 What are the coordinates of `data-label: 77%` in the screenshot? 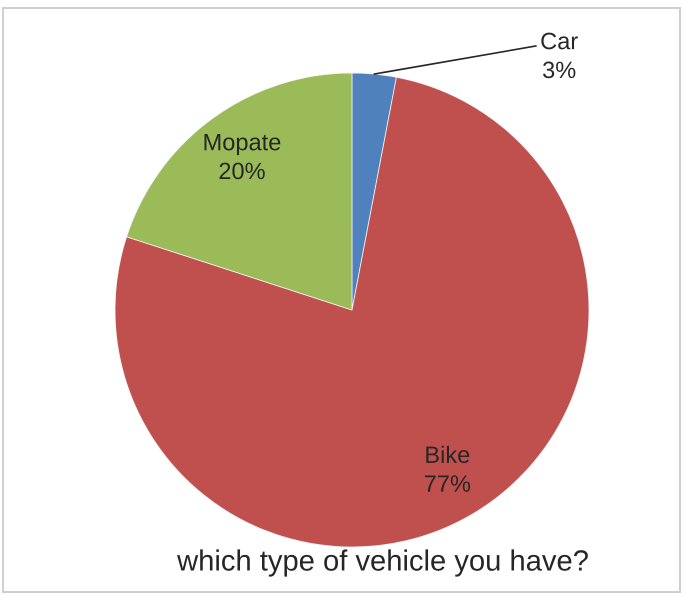 It's located at (447, 483).